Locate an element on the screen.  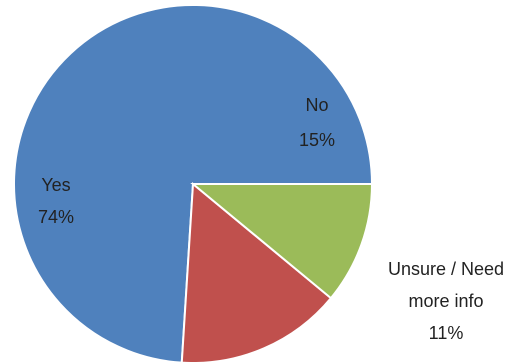
pie-slice-no is located at coordinates (256, 271).